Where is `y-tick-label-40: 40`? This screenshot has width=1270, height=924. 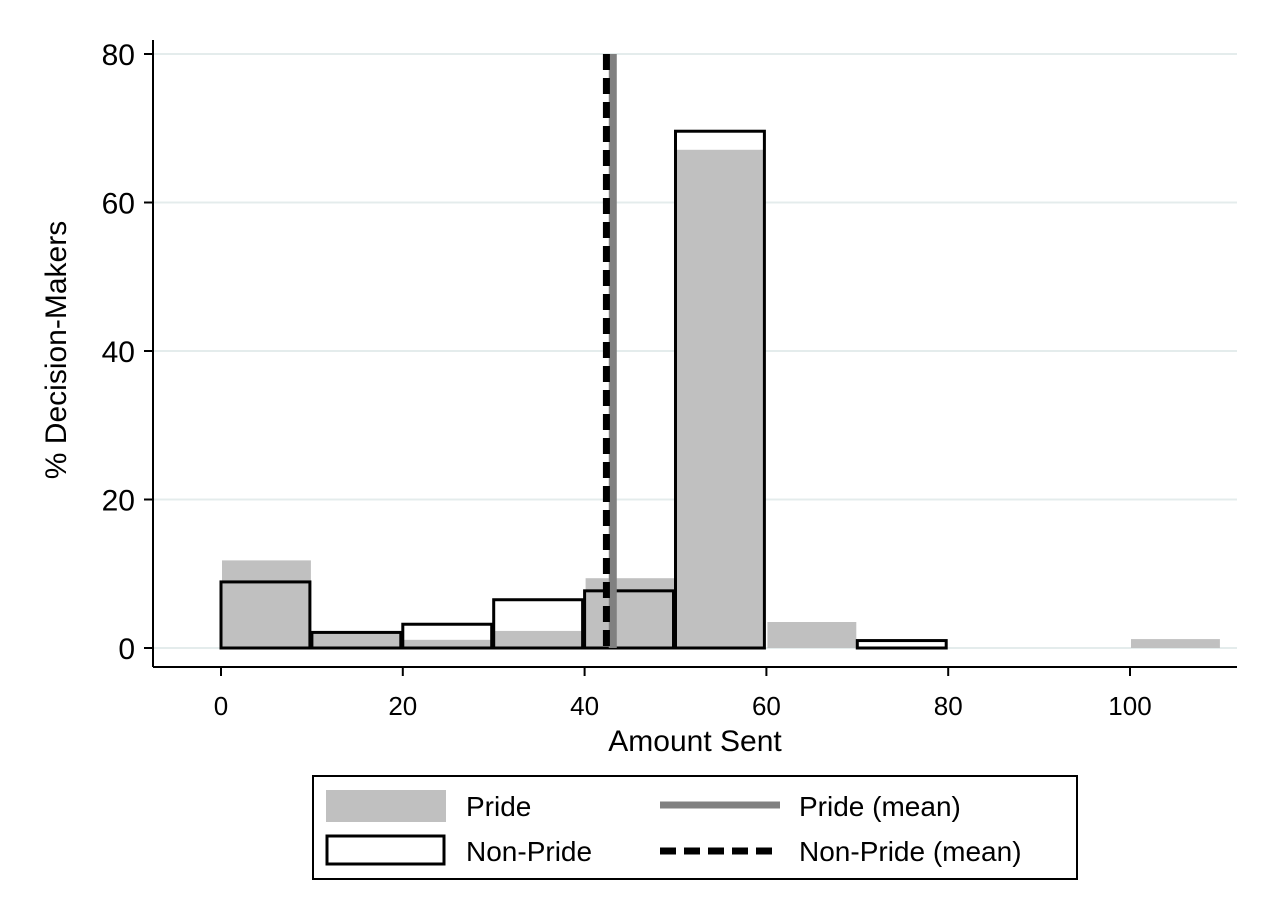 y-tick-label-40: 40 is located at coordinates (118, 352).